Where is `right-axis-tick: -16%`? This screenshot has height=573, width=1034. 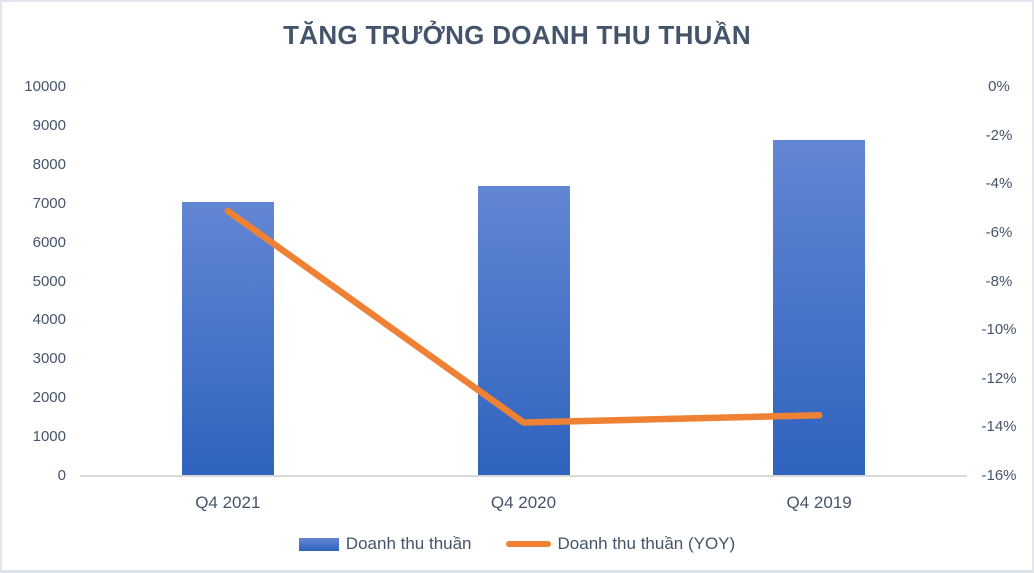 right-axis-tick: -16% is located at coordinates (999, 475).